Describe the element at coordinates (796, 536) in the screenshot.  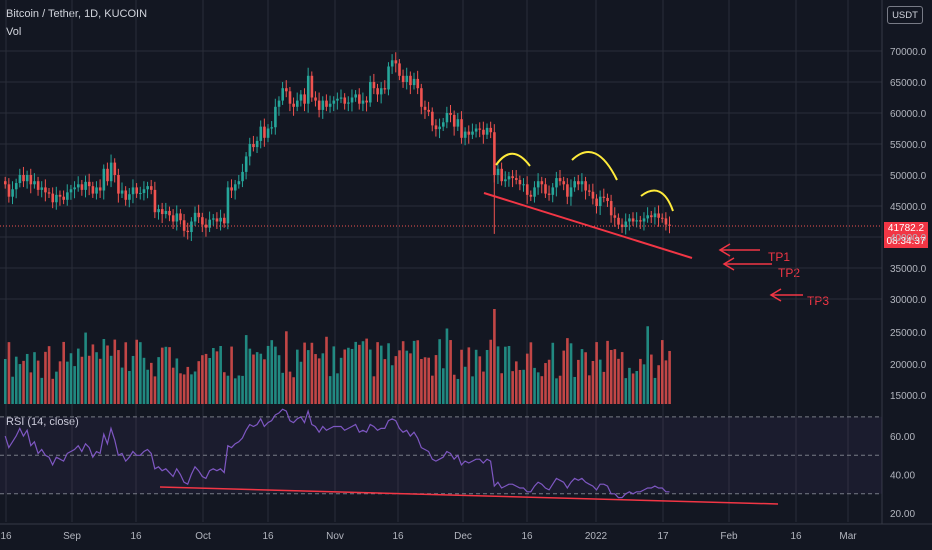
I see `time-tick-label: 16` at that location.